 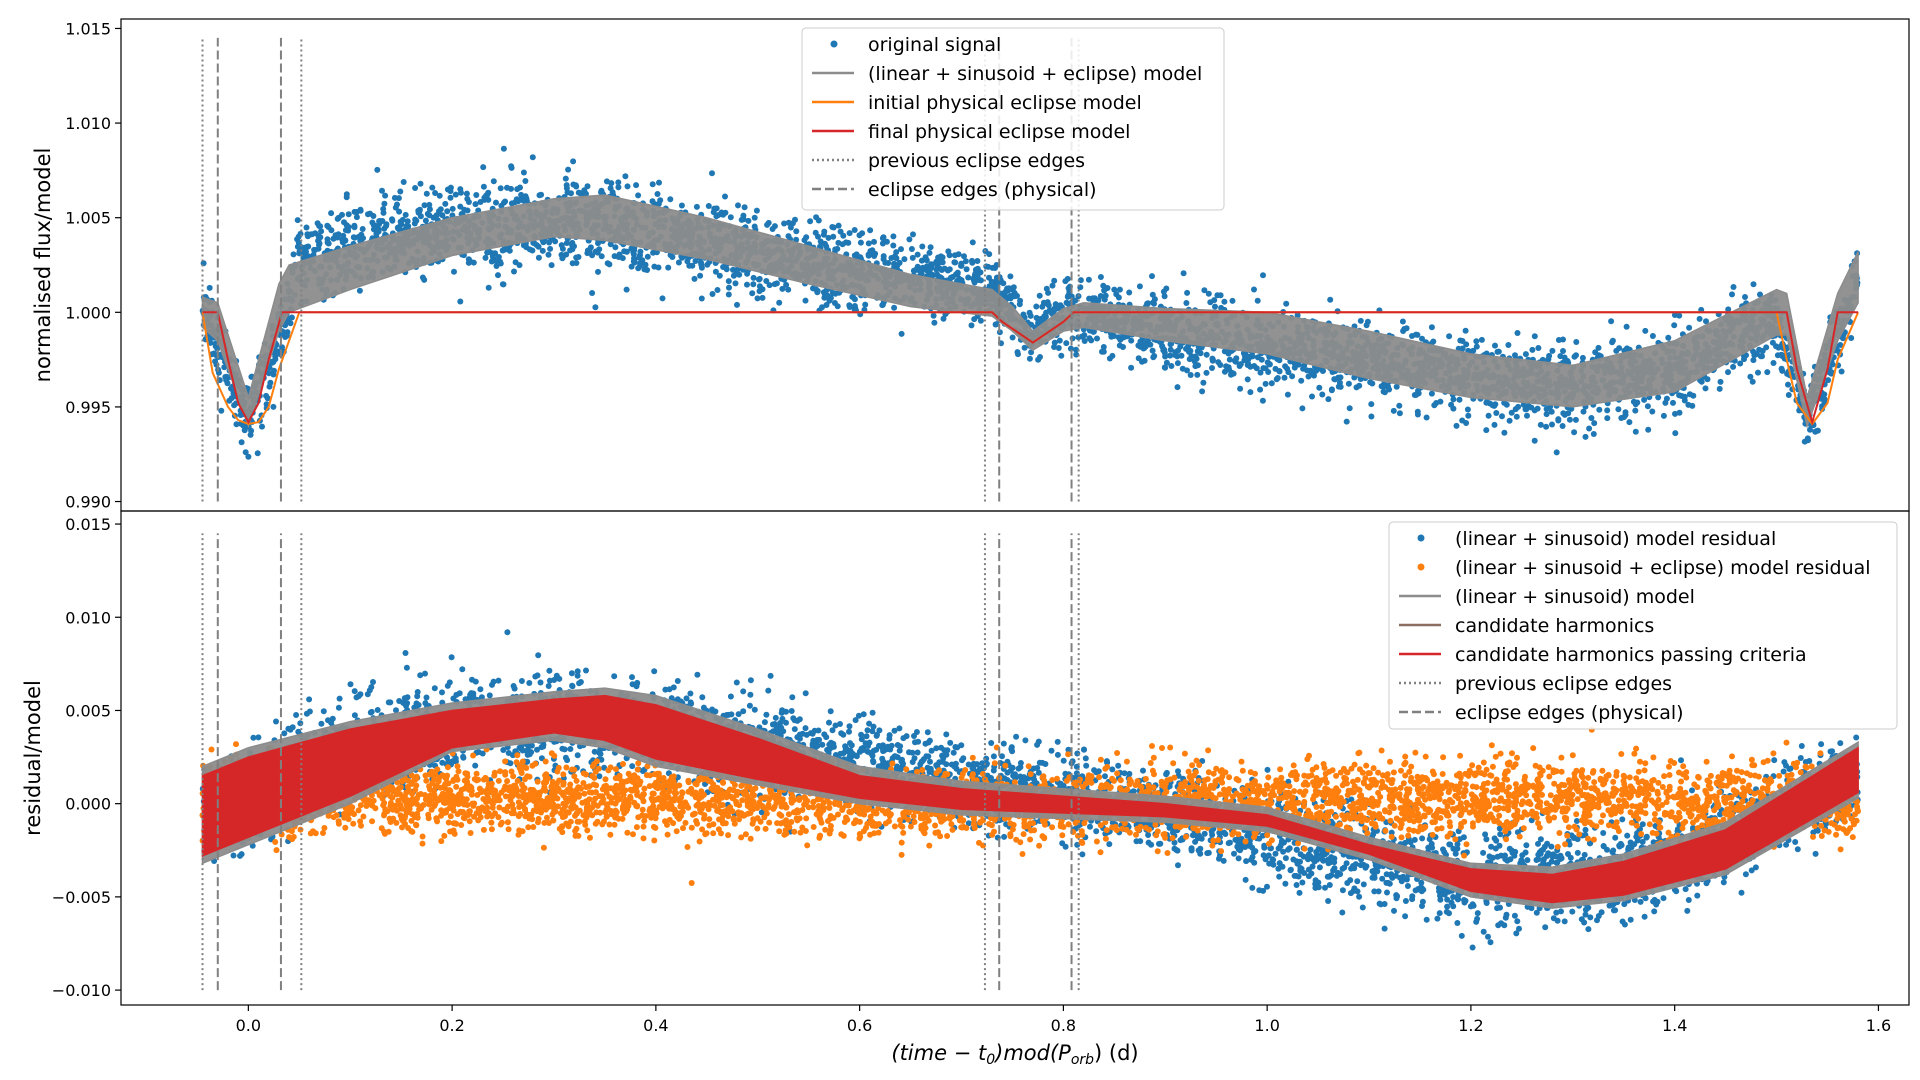 I want to click on legend-entry: previous eclipse edges, so click(x=948, y=161).